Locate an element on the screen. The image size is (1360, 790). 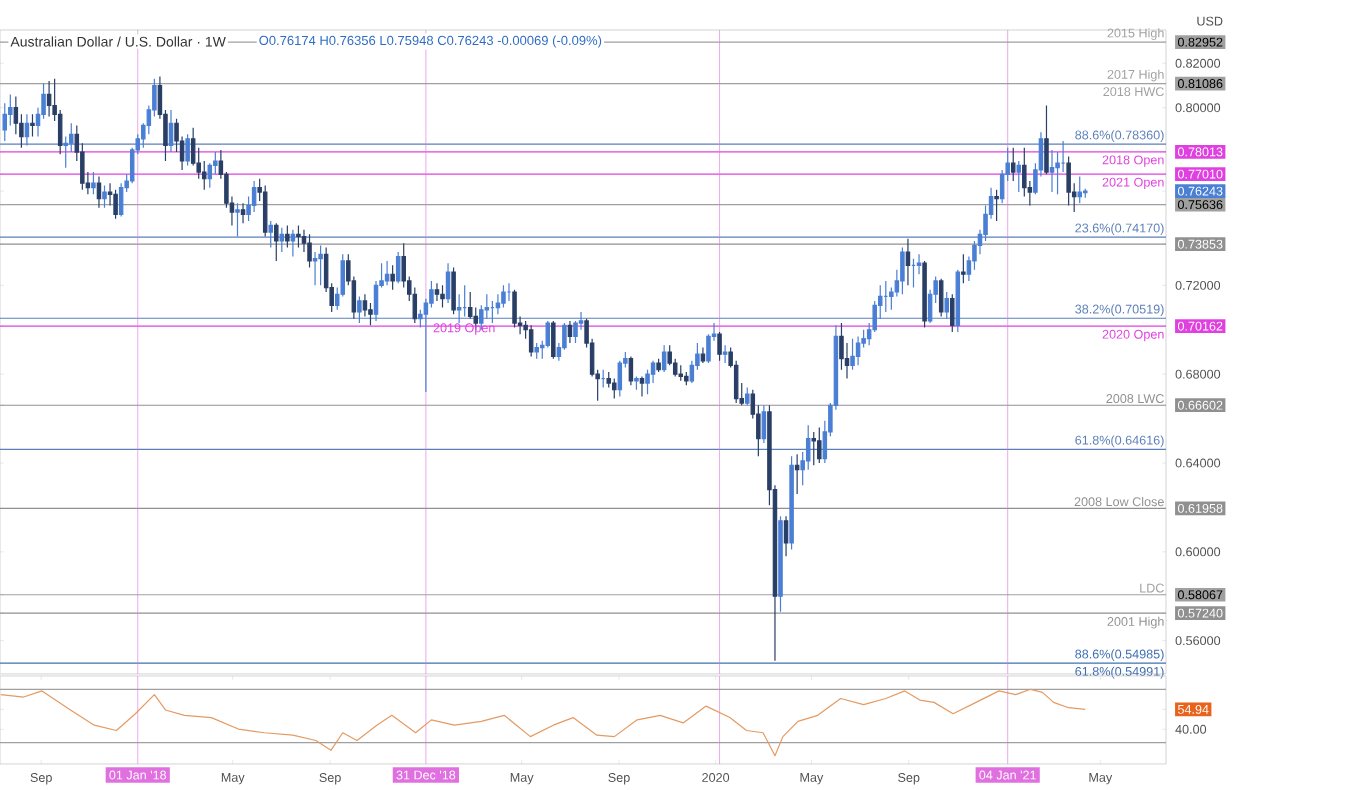
line-series is located at coordinates (543, 722).